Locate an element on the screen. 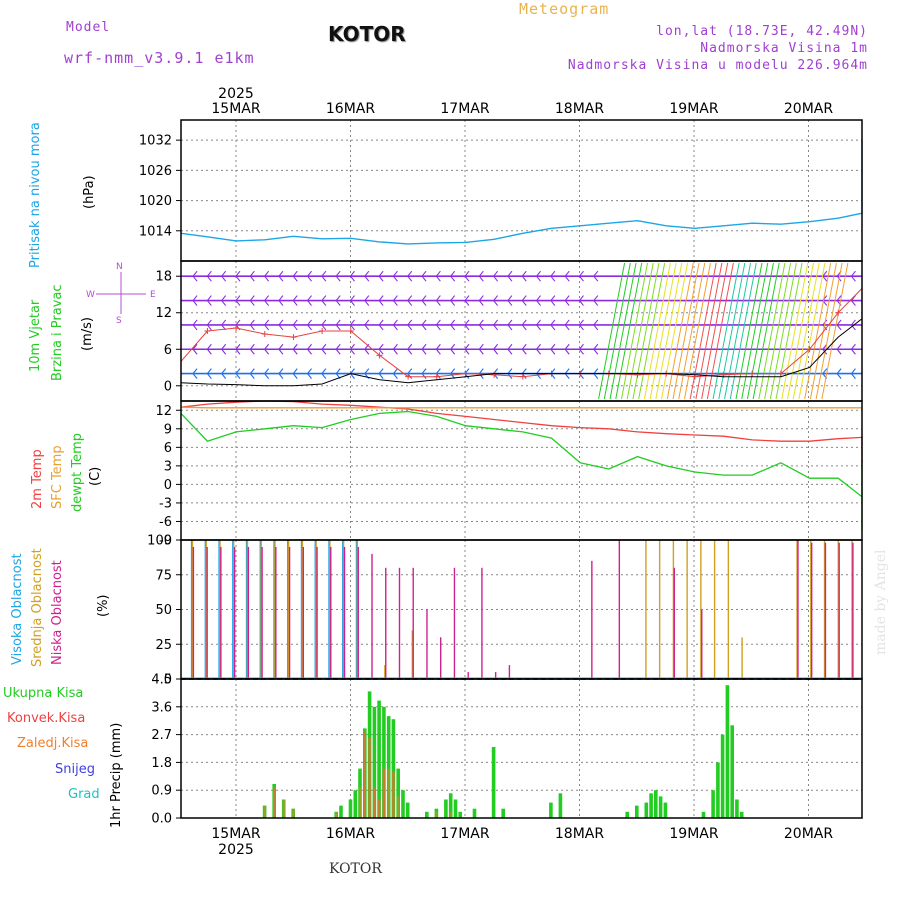 The width and height of the screenshot is (900, 900). y-tick-label: 9 is located at coordinates (168, 429).